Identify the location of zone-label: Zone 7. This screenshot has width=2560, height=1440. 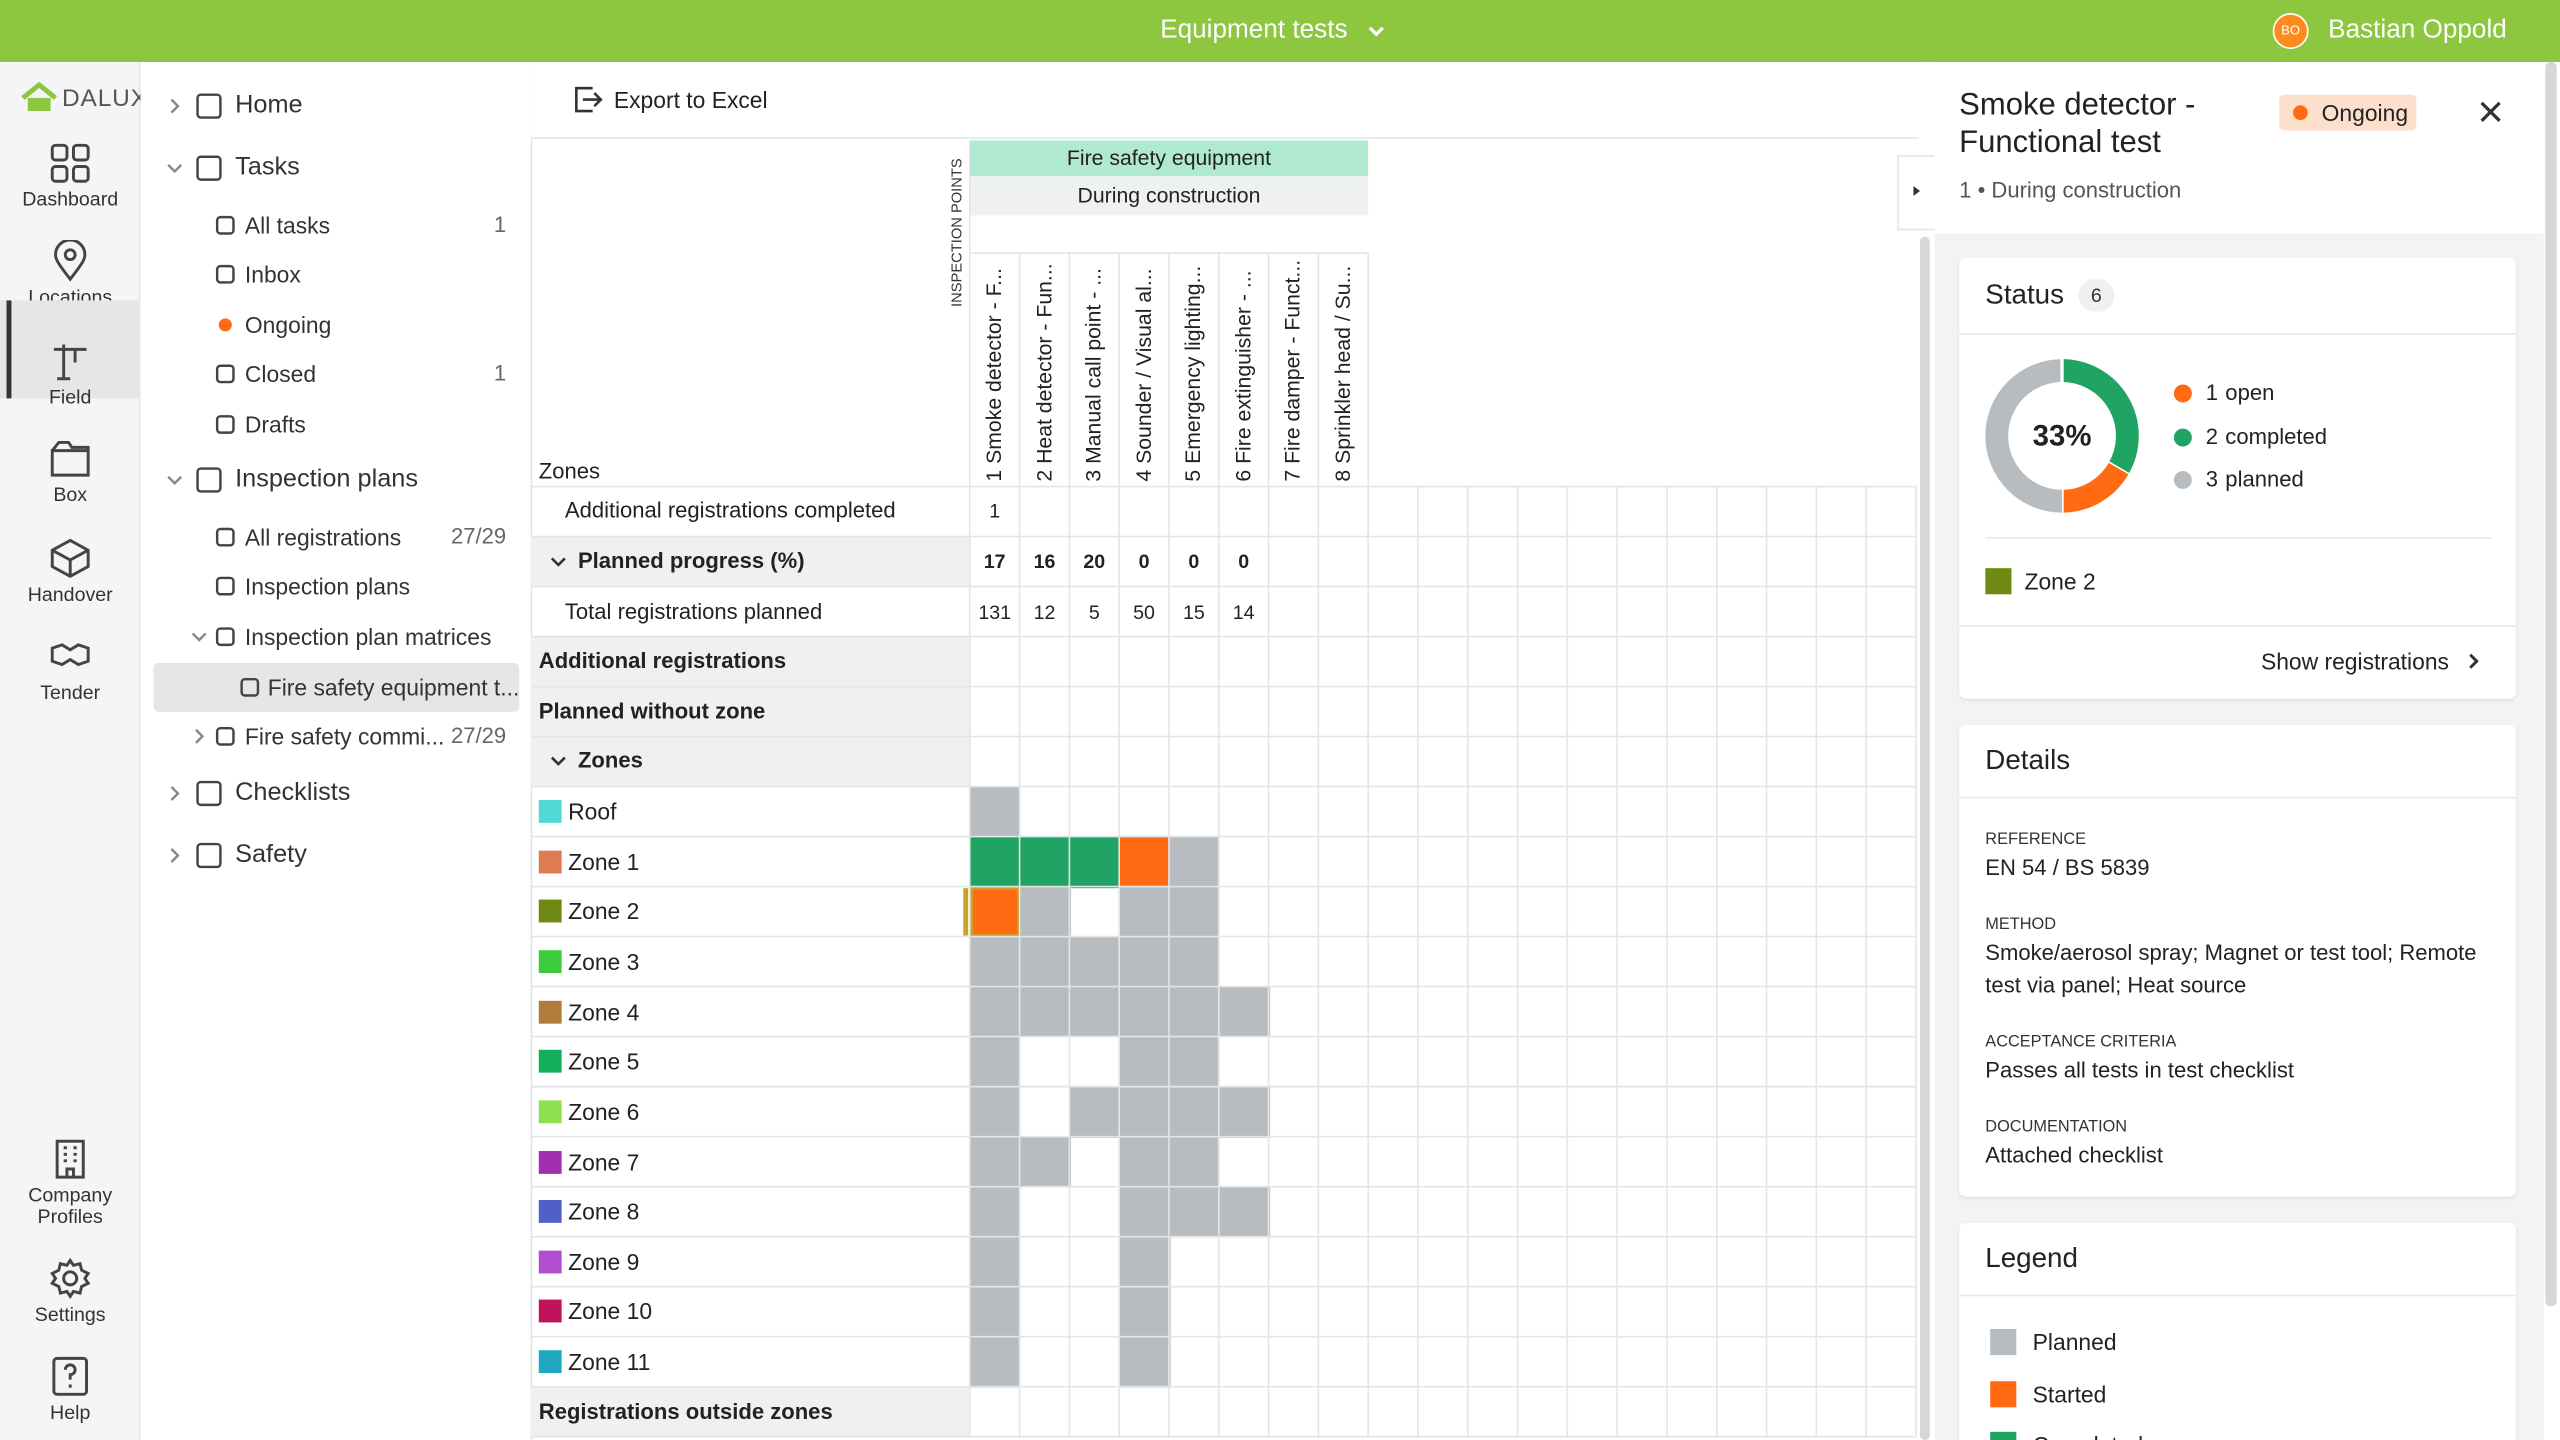
(604, 1161).